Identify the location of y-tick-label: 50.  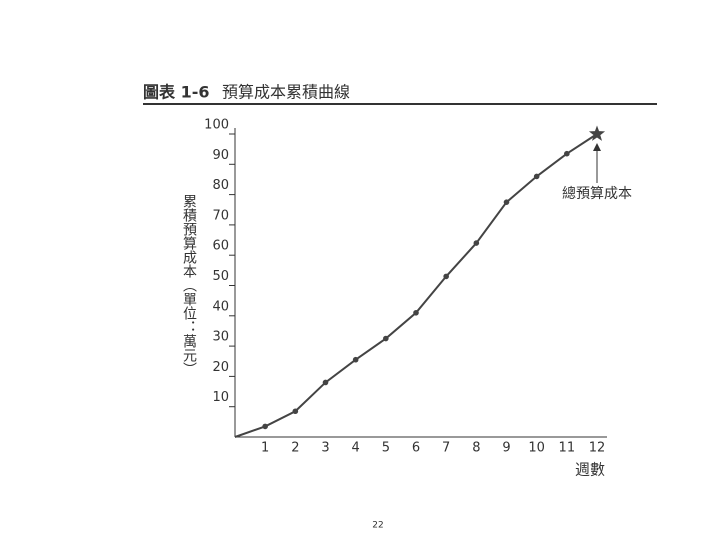
(220, 276).